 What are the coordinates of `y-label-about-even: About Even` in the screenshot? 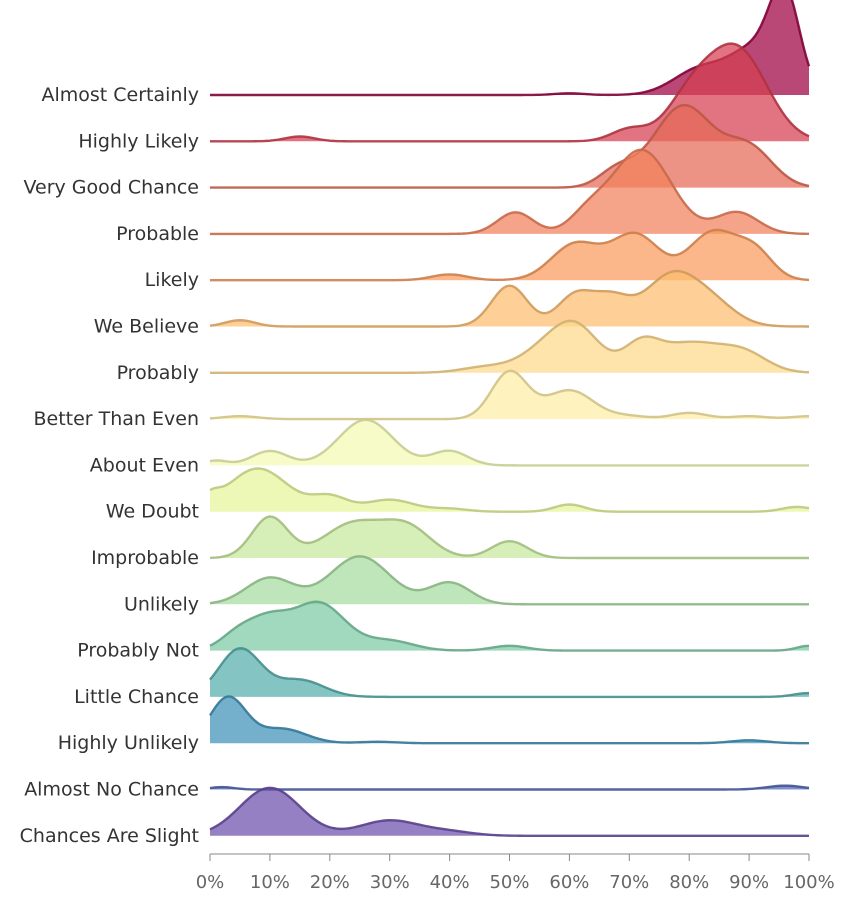 It's located at (144, 465).